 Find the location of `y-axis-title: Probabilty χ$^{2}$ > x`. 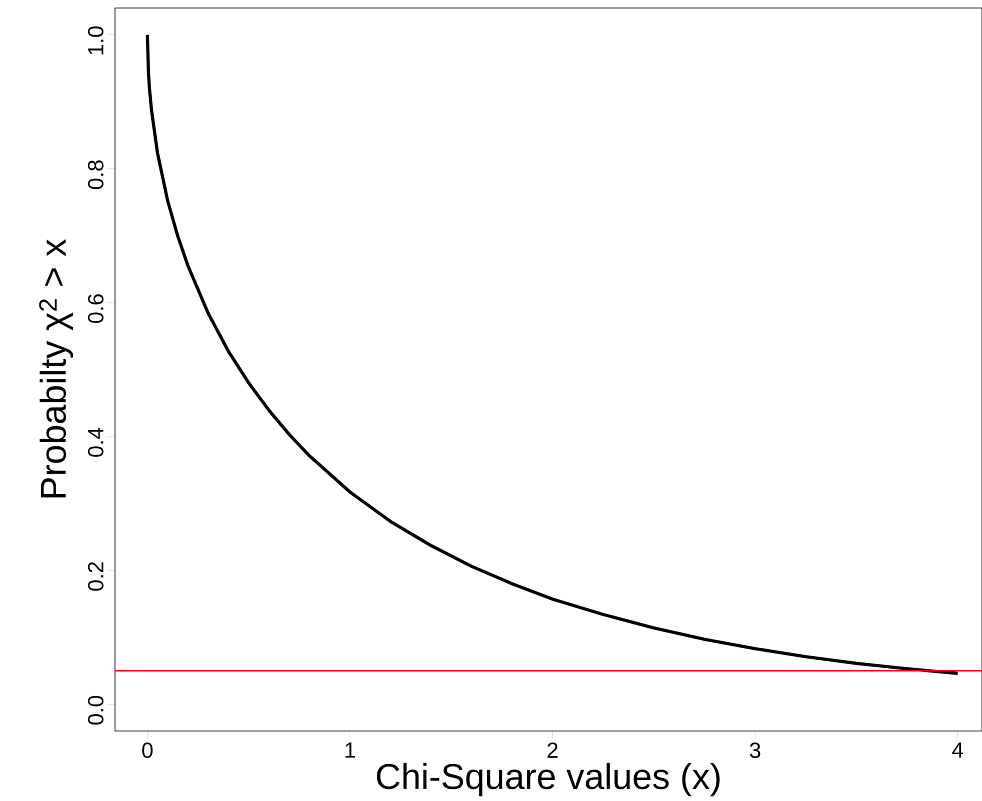

y-axis-title: Probabilty χ$^{2}$ > x is located at coordinates (56, 368).